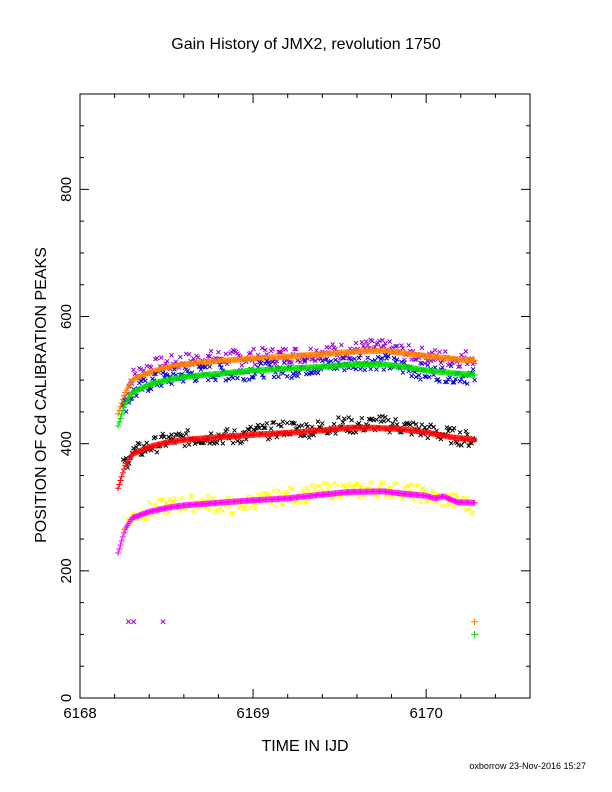 Image resolution: width=612 pixels, height=792 pixels. I want to click on chart-title: Gain History of JMX2, revolution 1750, so click(306, 44).